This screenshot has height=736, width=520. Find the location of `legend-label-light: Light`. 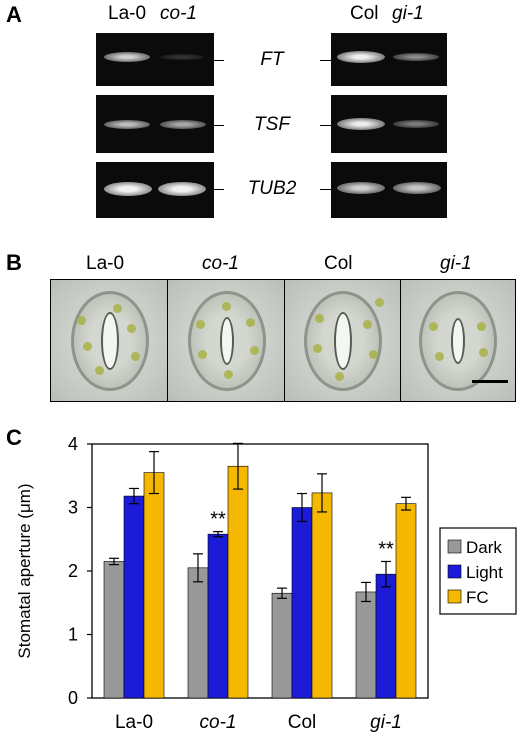

legend-label-light: Light is located at coordinates (484, 572).